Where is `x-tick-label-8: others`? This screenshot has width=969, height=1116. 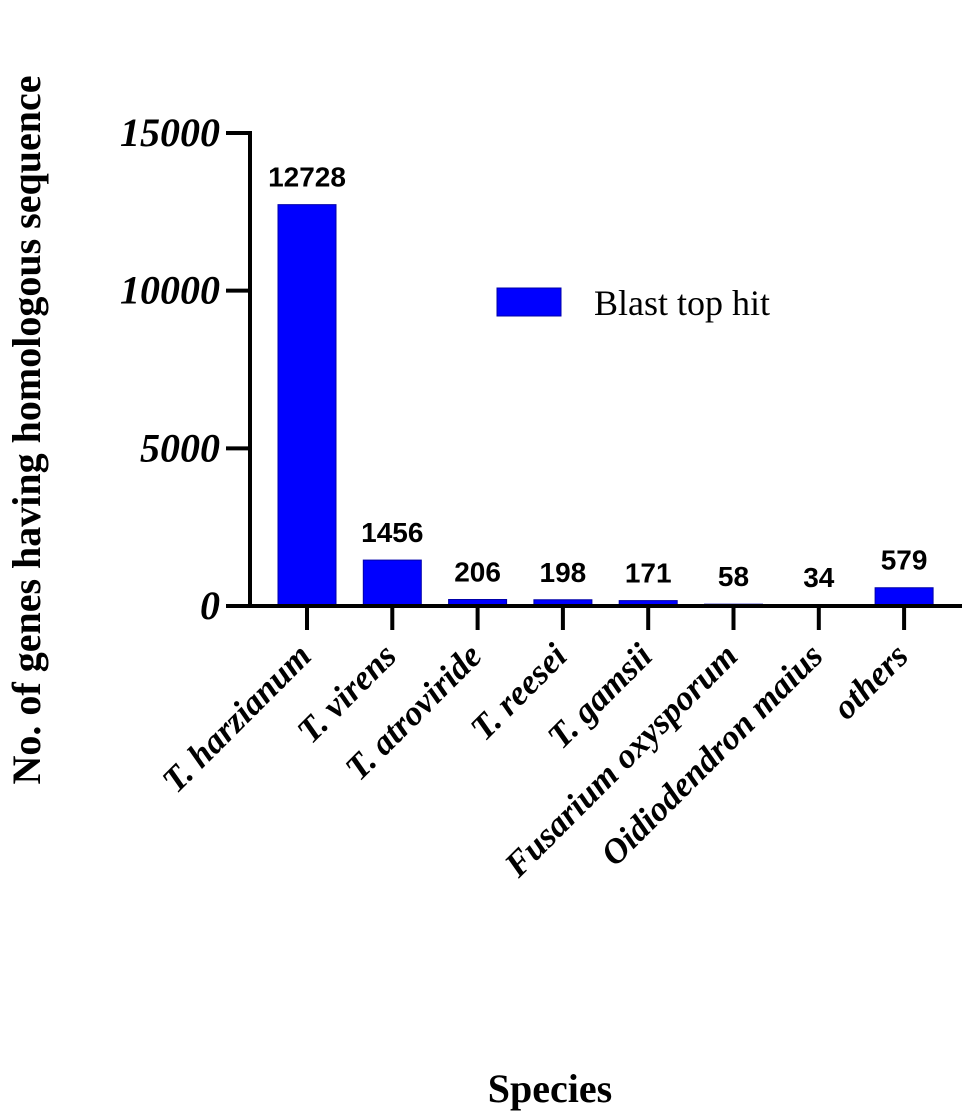 x-tick-label-8: others is located at coordinates (870, 681).